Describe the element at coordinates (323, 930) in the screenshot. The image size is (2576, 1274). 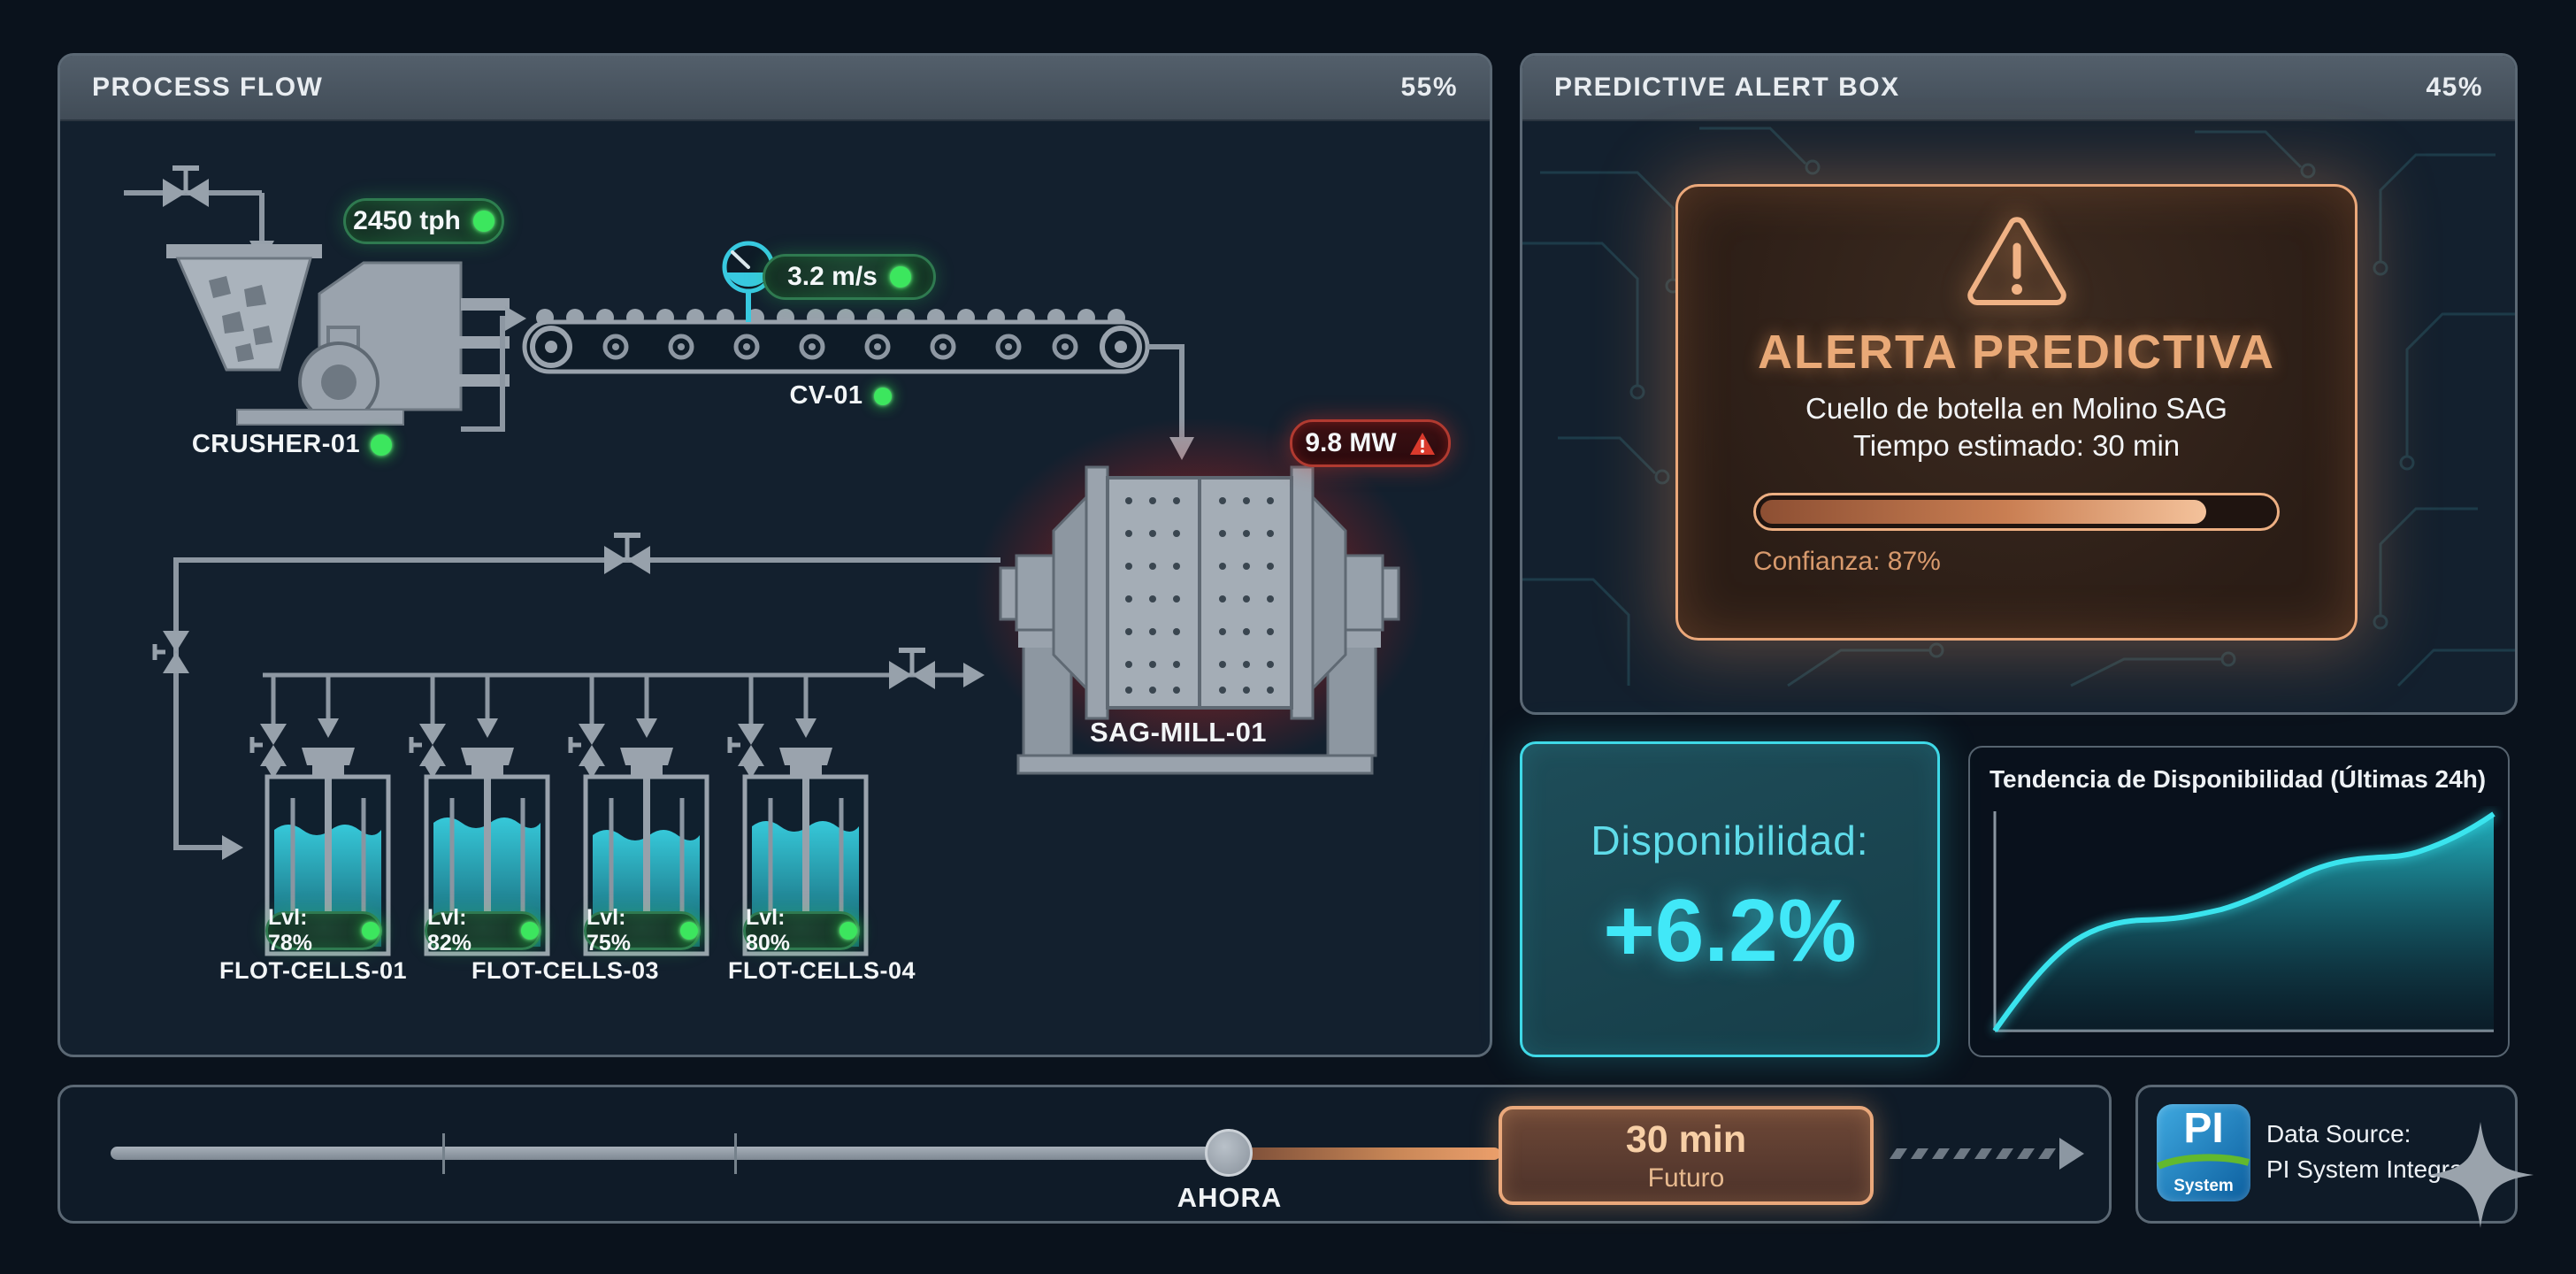
I see `flot-cell-level-badge: Lvl: 78%` at that location.